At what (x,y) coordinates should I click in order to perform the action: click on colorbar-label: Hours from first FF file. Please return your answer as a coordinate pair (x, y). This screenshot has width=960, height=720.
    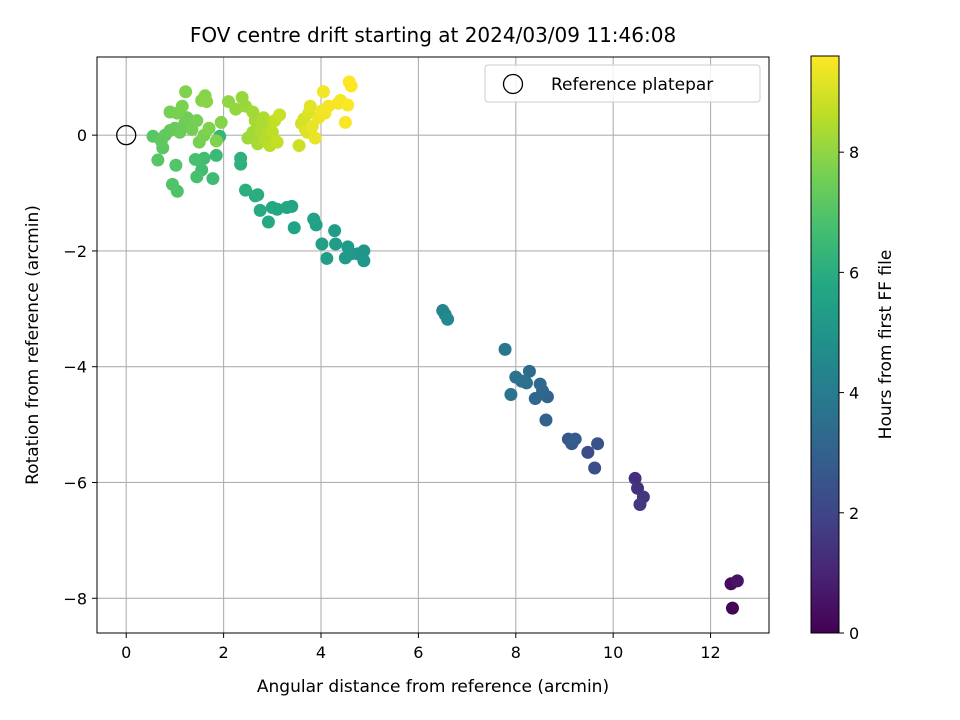
    Looking at the image, I should click on (886, 345).